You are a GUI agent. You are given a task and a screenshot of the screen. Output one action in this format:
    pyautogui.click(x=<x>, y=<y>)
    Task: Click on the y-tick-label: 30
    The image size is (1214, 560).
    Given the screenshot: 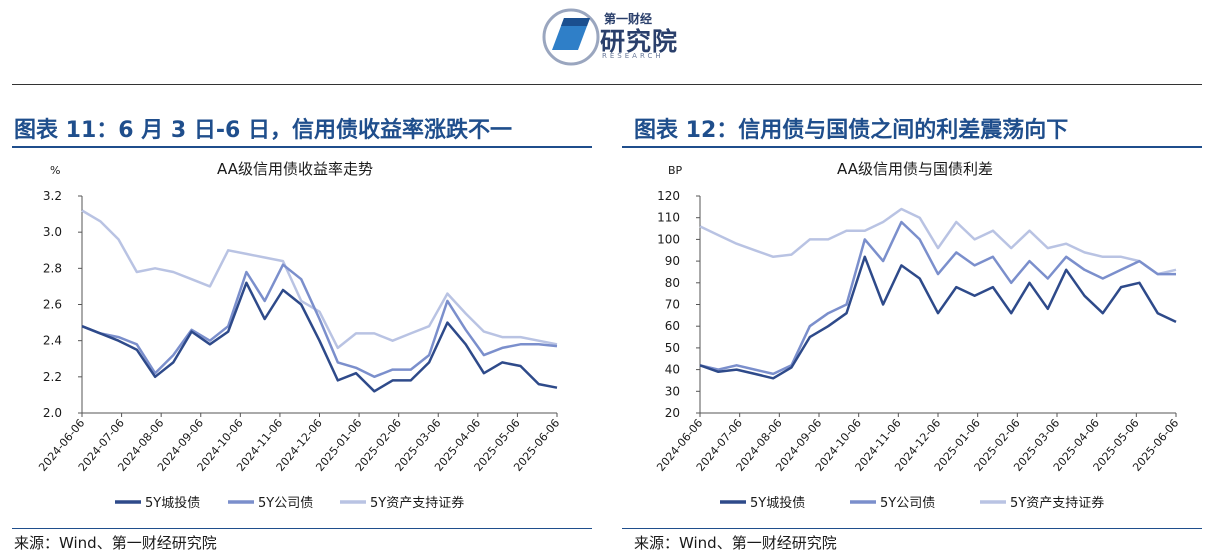 What is the action you would take?
    pyautogui.click(x=672, y=391)
    